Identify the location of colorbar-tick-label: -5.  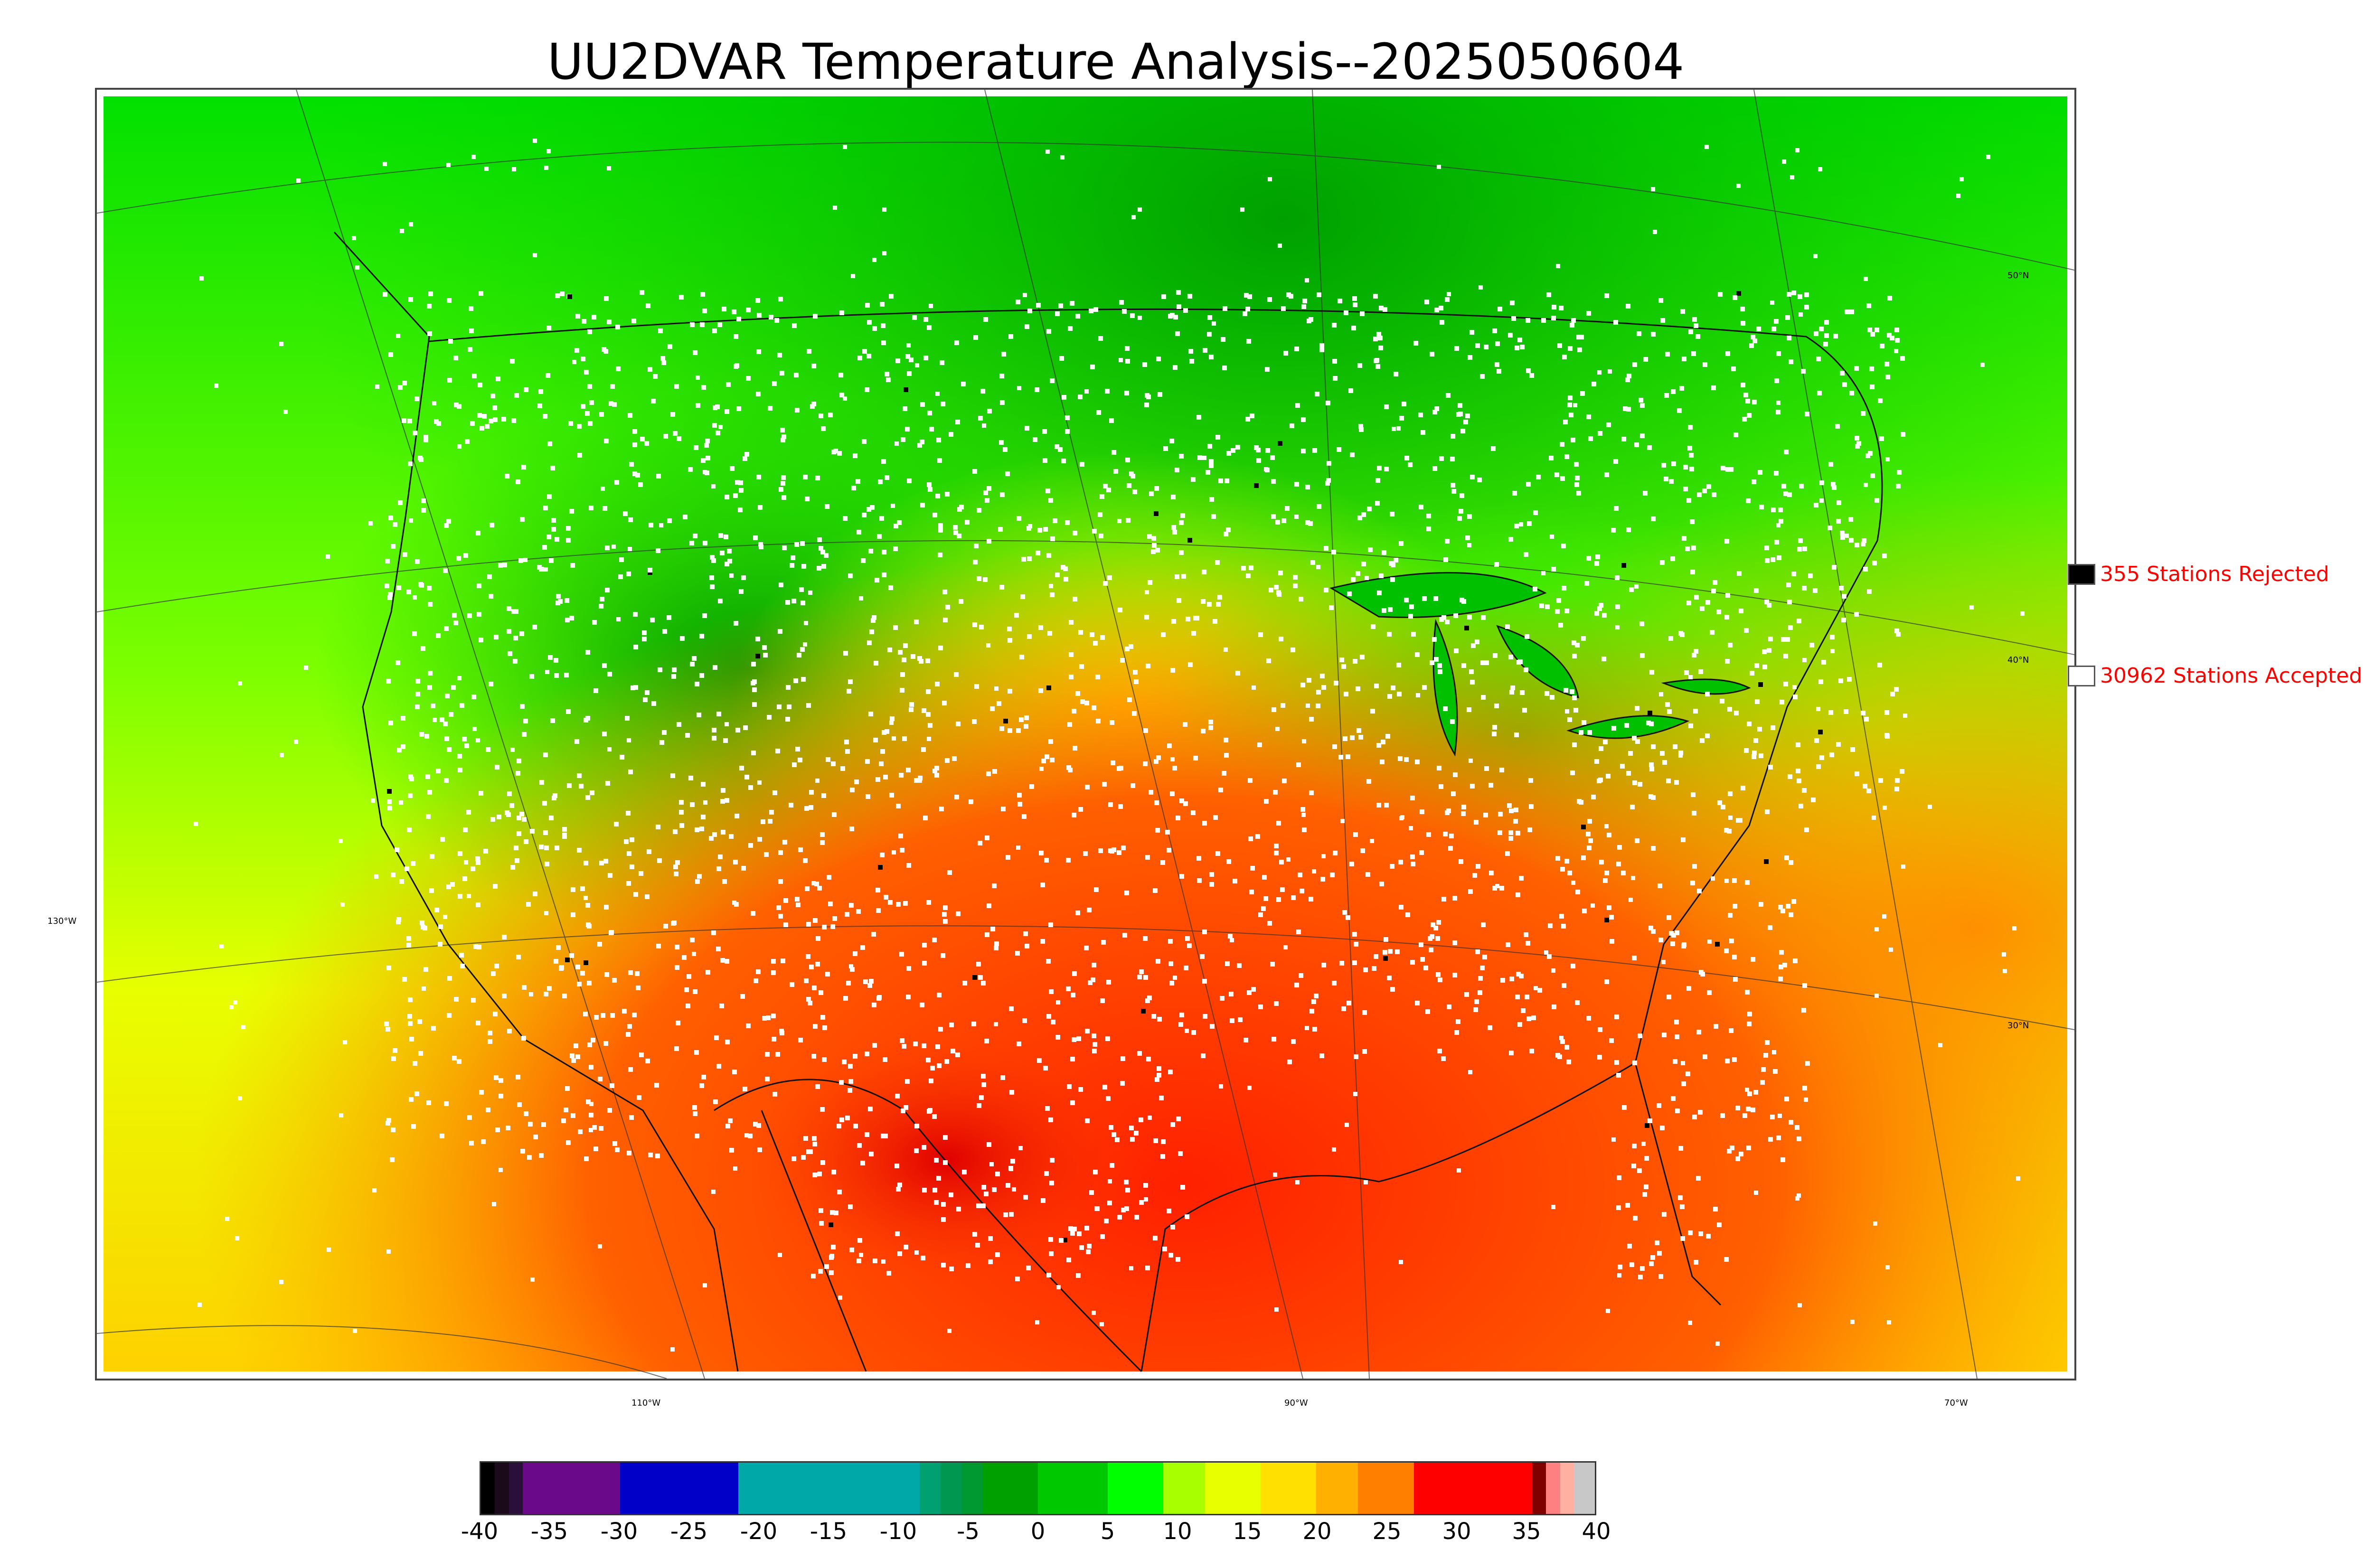
(968, 1531).